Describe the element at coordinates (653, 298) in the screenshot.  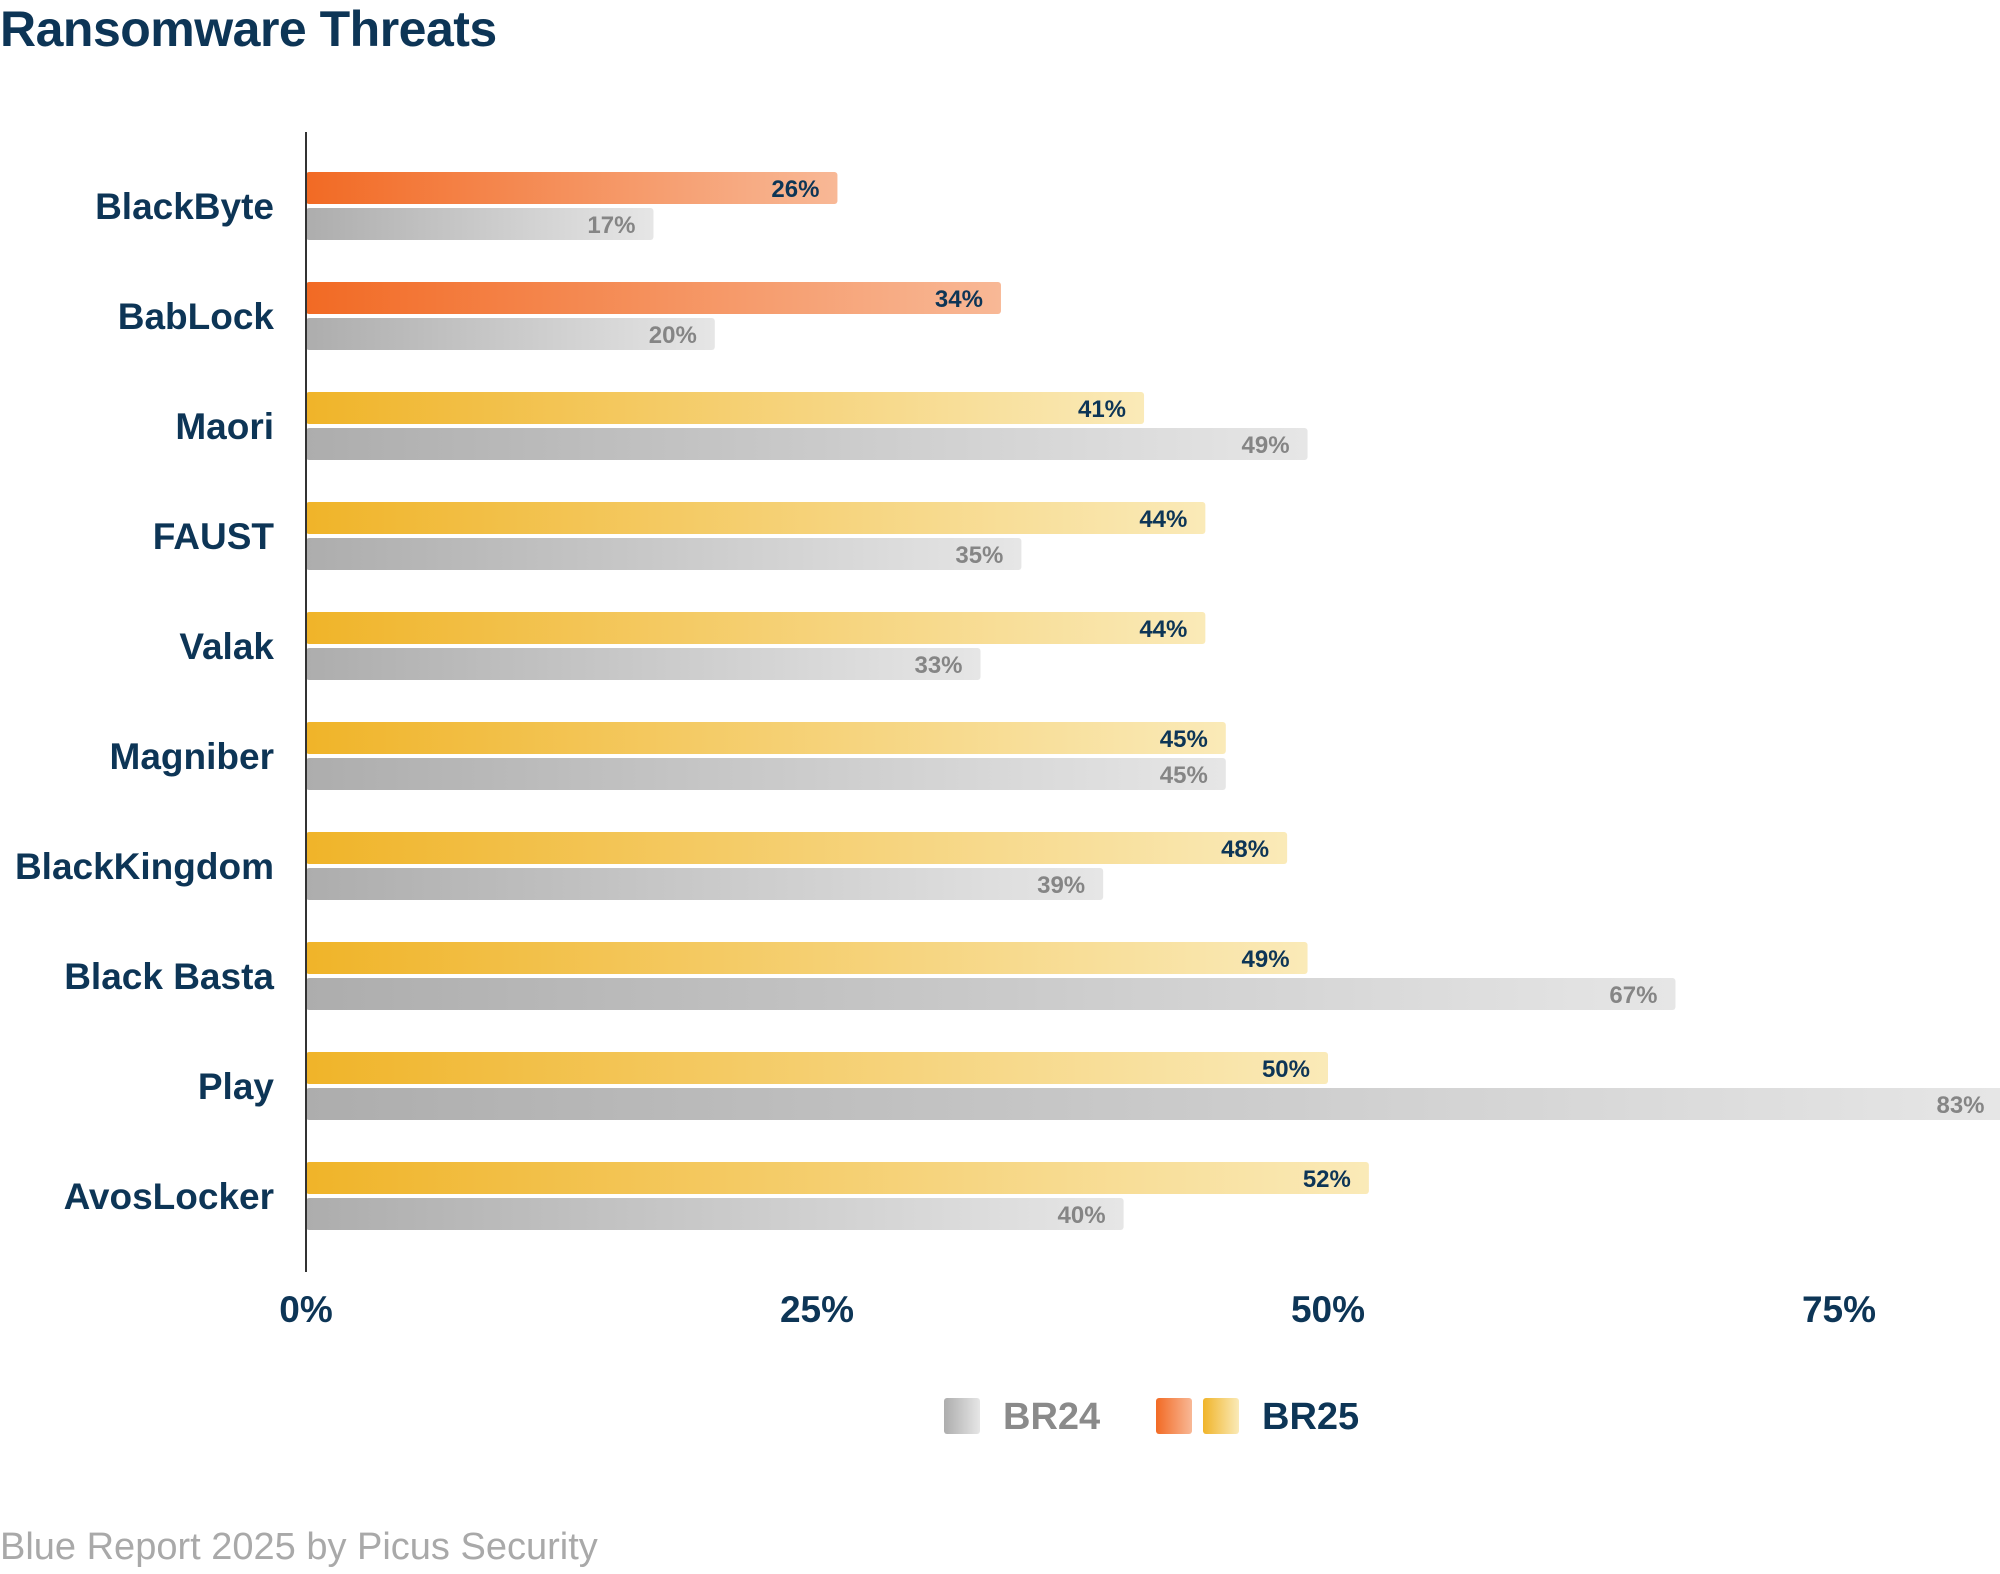
I see `bar-br25-bablock` at that location.